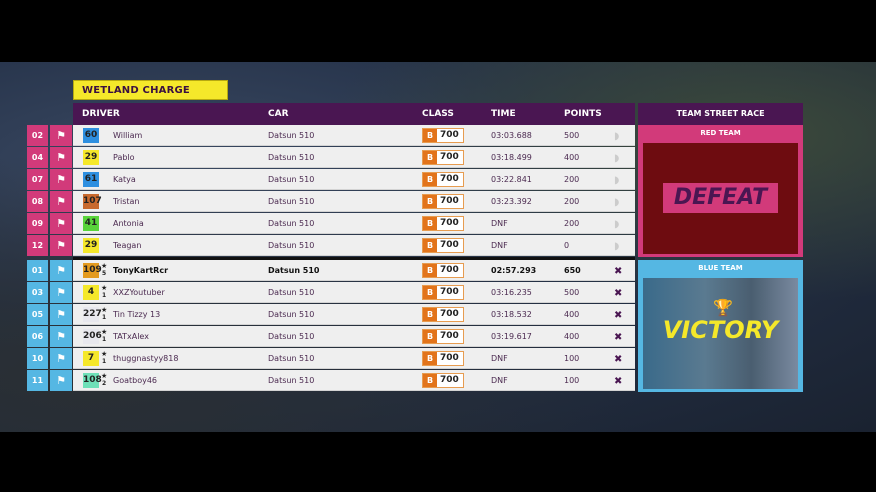  I want to click on driver-rating: 4, so click(91, 292).